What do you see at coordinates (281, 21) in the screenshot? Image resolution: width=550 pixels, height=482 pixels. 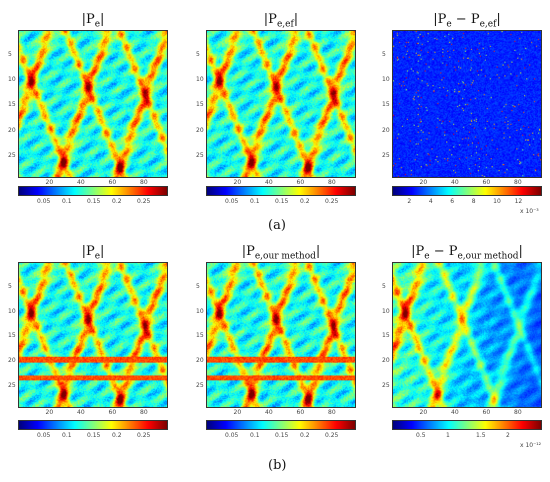 I see `panel-title: |Pe,ef|` at bounding box center [281, 21].